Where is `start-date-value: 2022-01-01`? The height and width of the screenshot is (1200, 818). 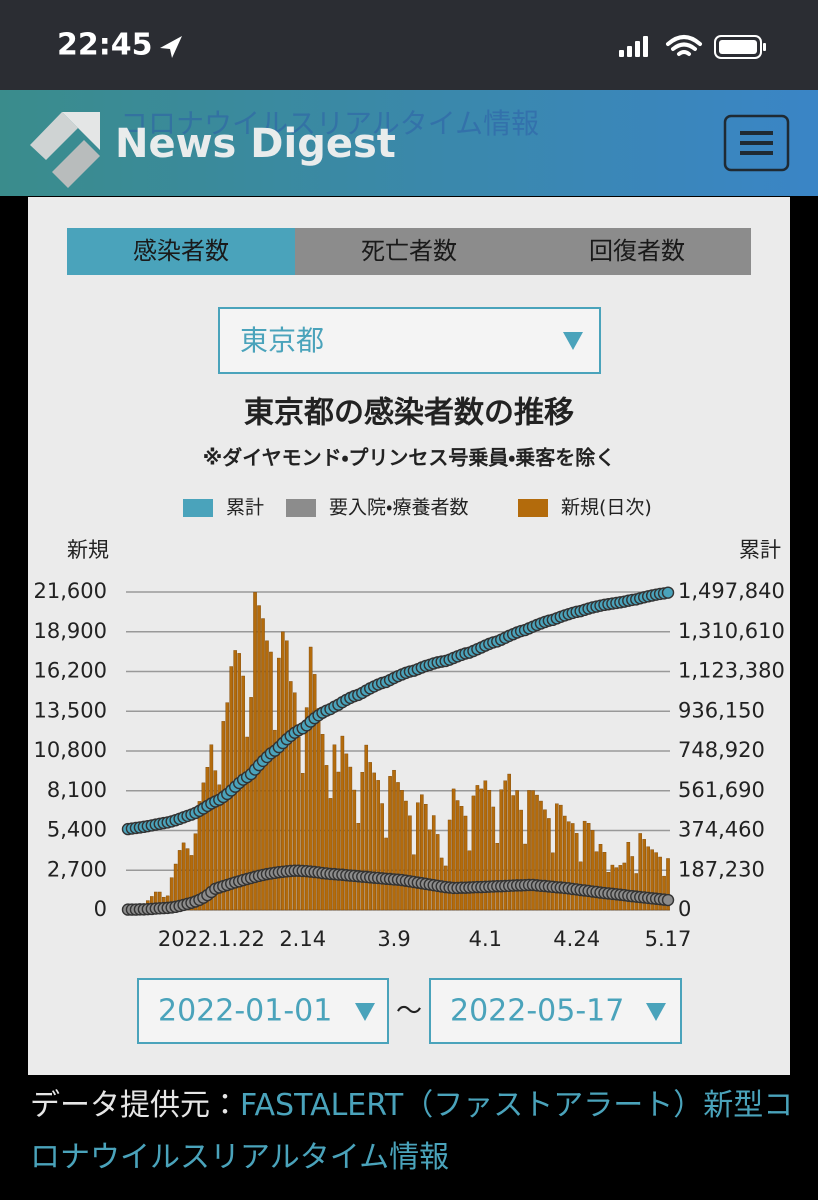
start-date-value: 2022-01-01 is located at coordinates (245, 1011).